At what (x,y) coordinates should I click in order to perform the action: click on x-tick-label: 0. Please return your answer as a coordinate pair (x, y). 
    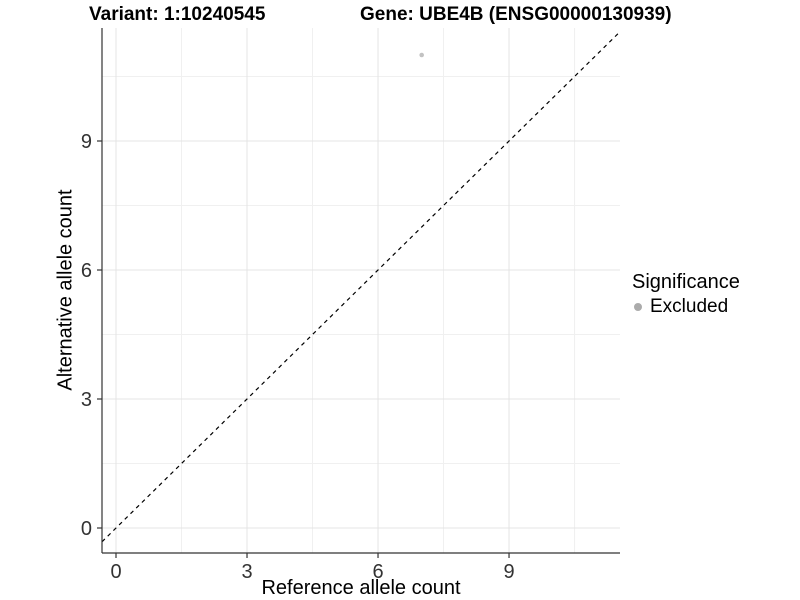
    Looking at the image, I should click on (115, 572).